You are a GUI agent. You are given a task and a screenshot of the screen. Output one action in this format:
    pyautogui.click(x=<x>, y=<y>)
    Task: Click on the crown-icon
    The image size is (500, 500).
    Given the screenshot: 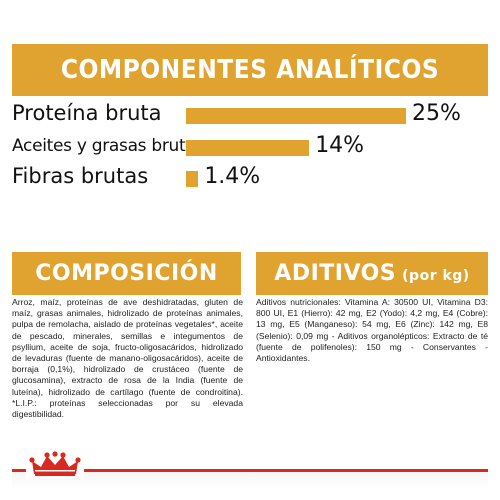 What is the action you would take?
    pyautogui.click(x=55, y=464)
    